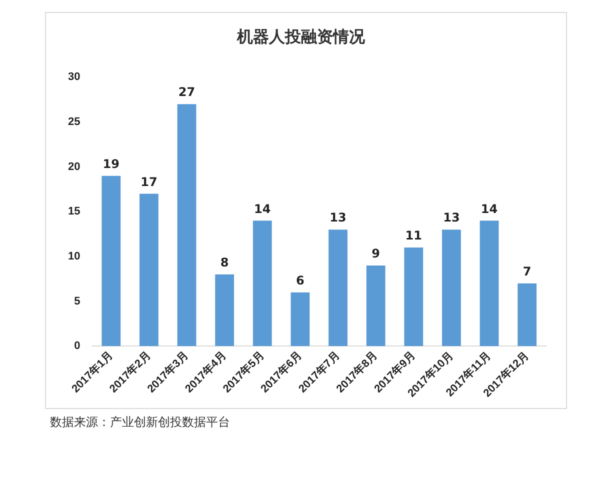 This screenshot has width=600, height=480. Describe the element at coordinates (77, 301) in the screenshot. I see `y-tick-label: 5` at that location.